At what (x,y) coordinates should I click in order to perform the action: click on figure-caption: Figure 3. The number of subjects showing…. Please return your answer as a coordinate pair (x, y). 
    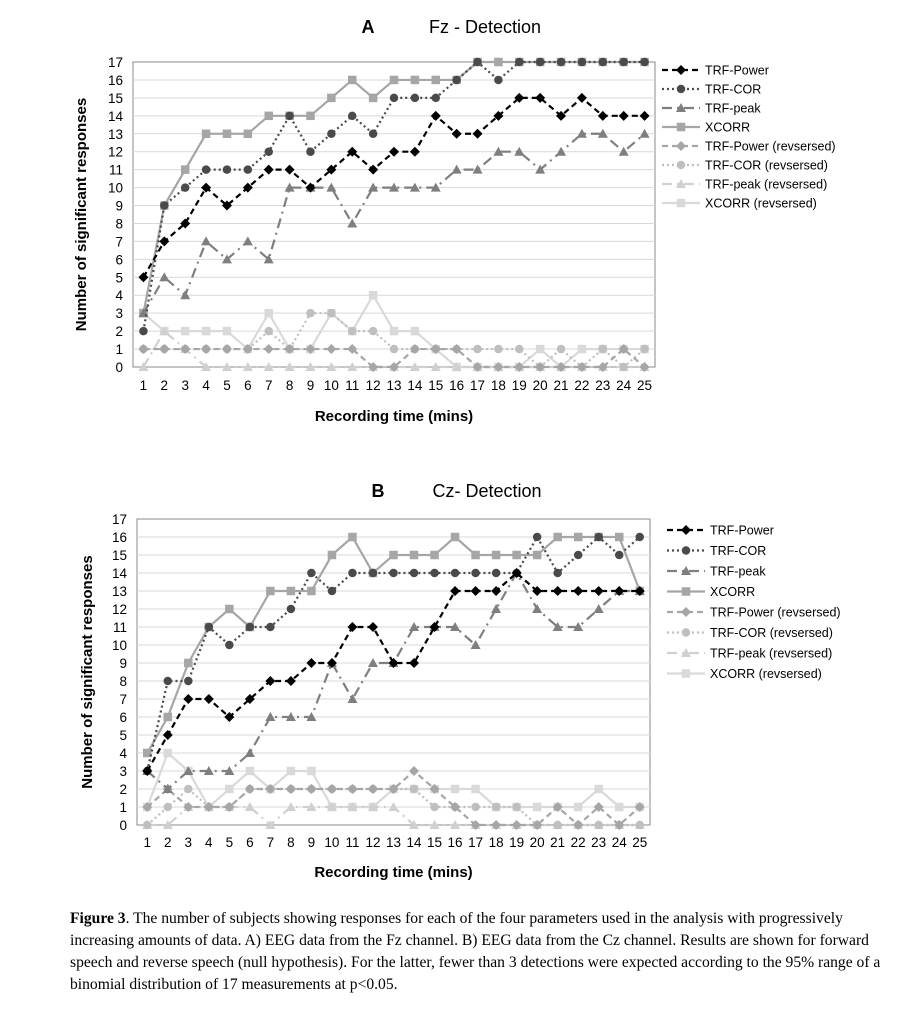
    Looking at the image, I should click on (485, 952).